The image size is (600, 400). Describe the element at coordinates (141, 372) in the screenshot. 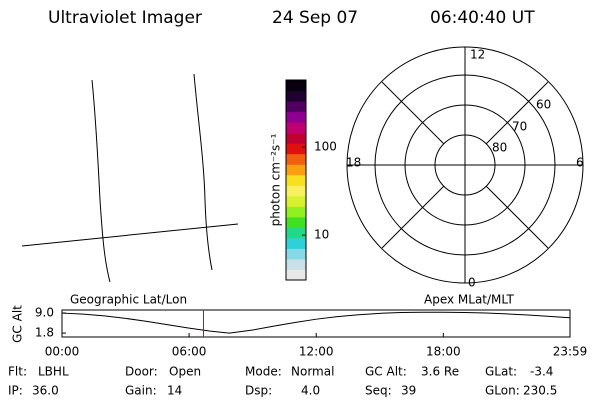

I see `field-label: Door:` at that location.